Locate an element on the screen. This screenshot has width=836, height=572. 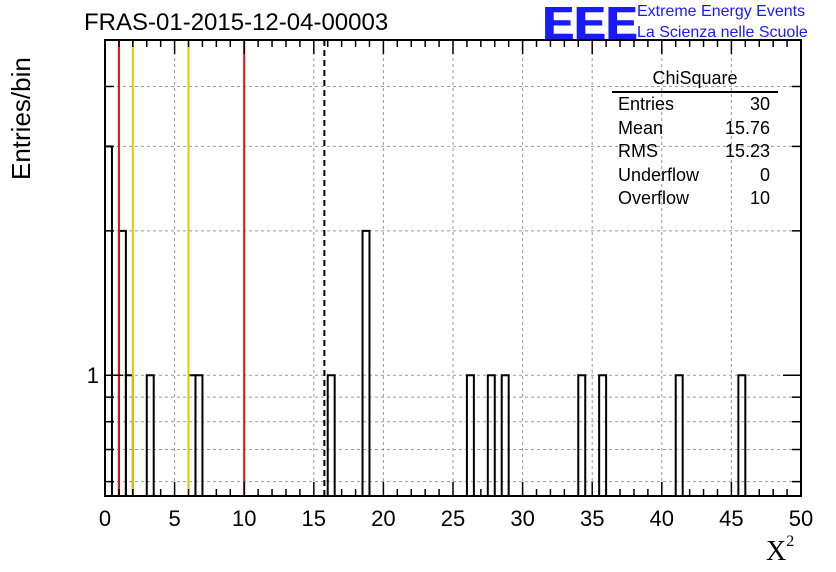
stats-value: 15.23 is located at coordinates (747, 151).